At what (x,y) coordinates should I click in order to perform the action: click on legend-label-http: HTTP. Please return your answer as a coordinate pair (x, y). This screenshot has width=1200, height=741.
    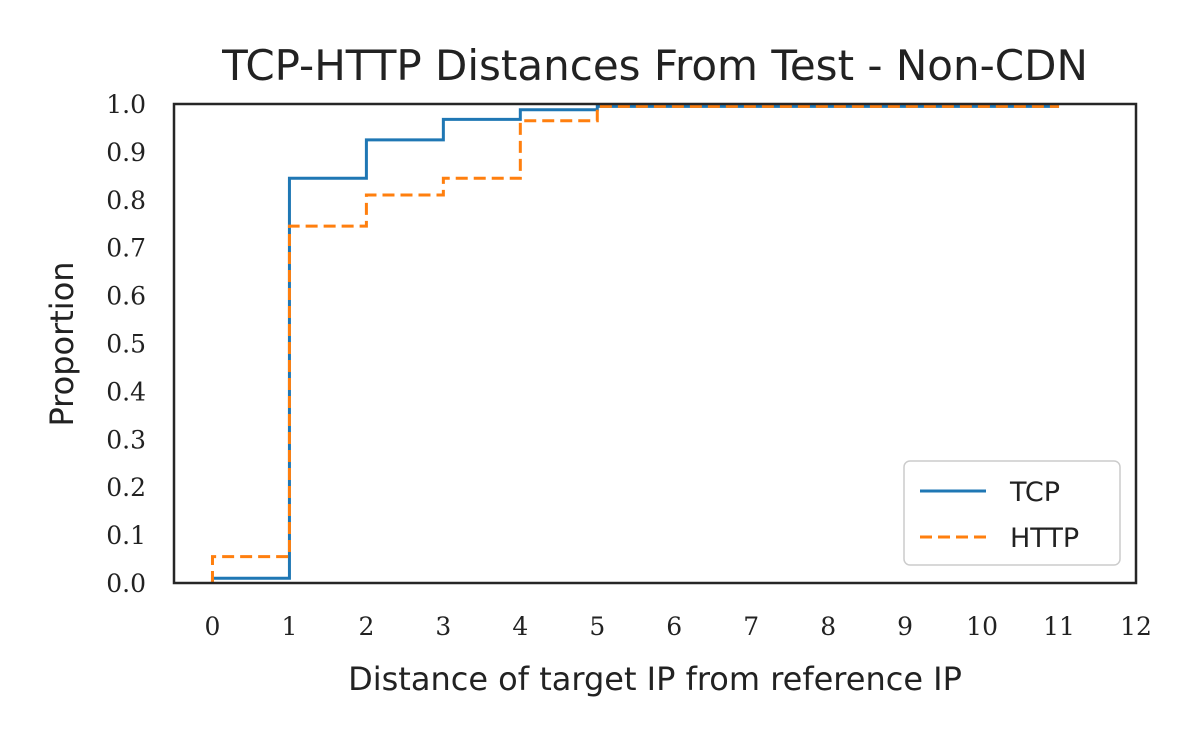
    Looking at the image, I should click on (1044, 538).